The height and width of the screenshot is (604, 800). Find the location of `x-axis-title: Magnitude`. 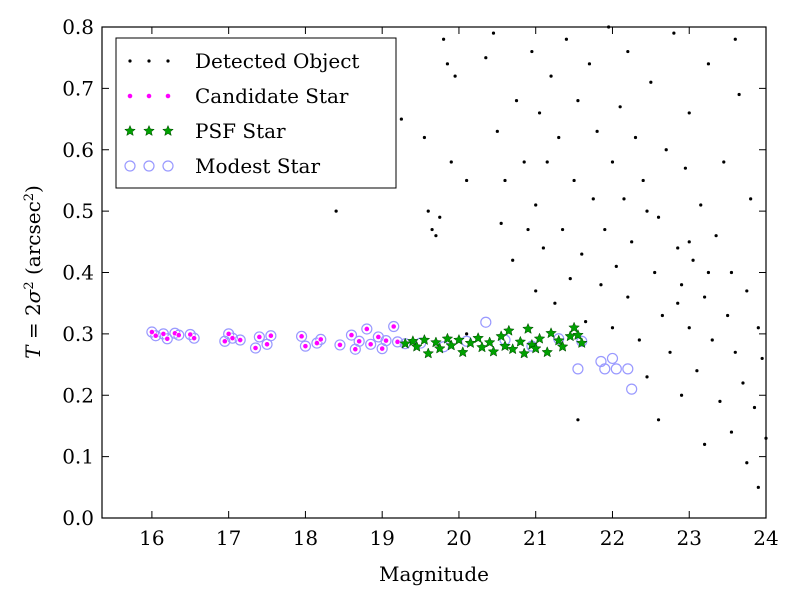

x-axis-title: Magnitude is located at coordinates (434, 574).